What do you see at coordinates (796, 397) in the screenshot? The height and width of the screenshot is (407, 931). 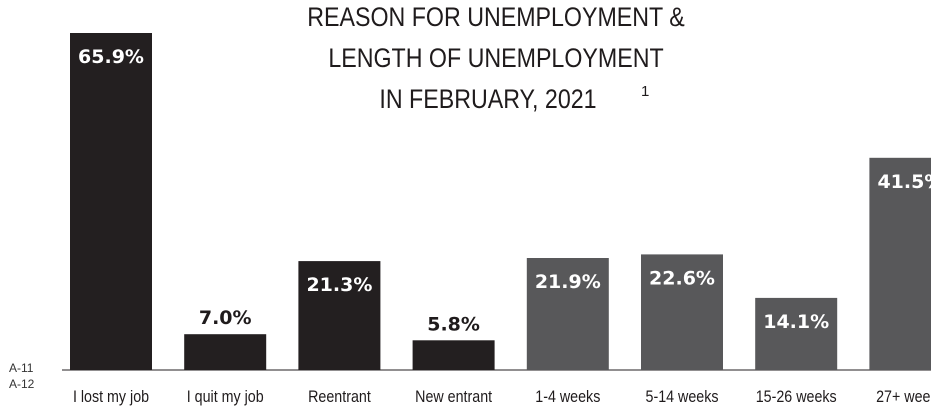 I see `category-label-6: 15-26 weeks` at bounding box center [796, 397].